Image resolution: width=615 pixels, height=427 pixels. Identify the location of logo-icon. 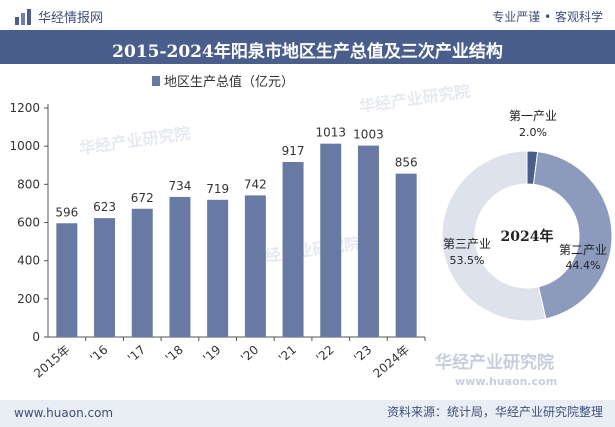
(23, 16).